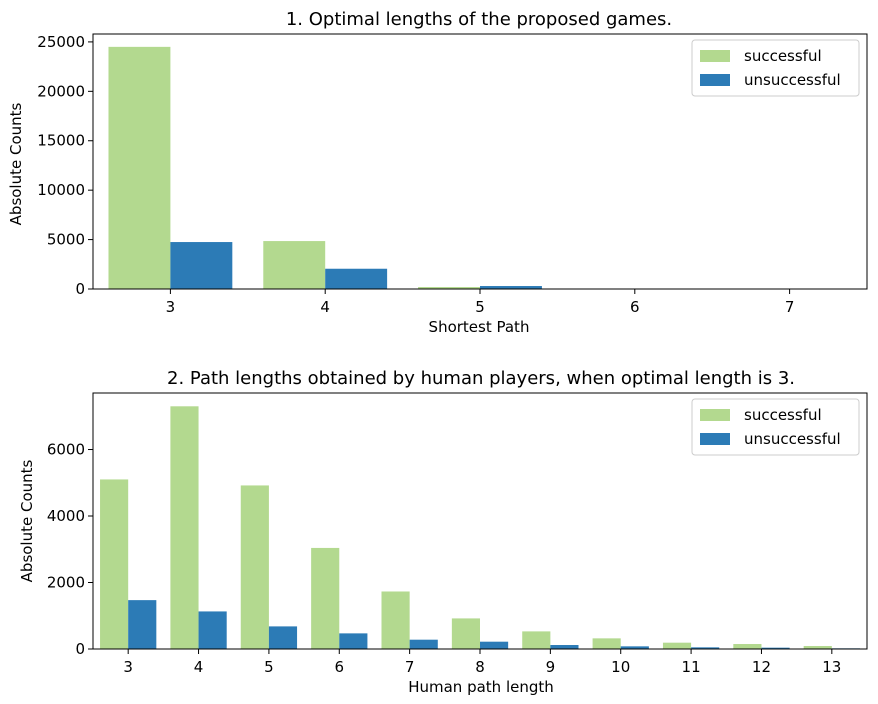  Describe the element at coordinates (66, 583) in the screenshot. I see `y-tick-label: 2000` at that location.